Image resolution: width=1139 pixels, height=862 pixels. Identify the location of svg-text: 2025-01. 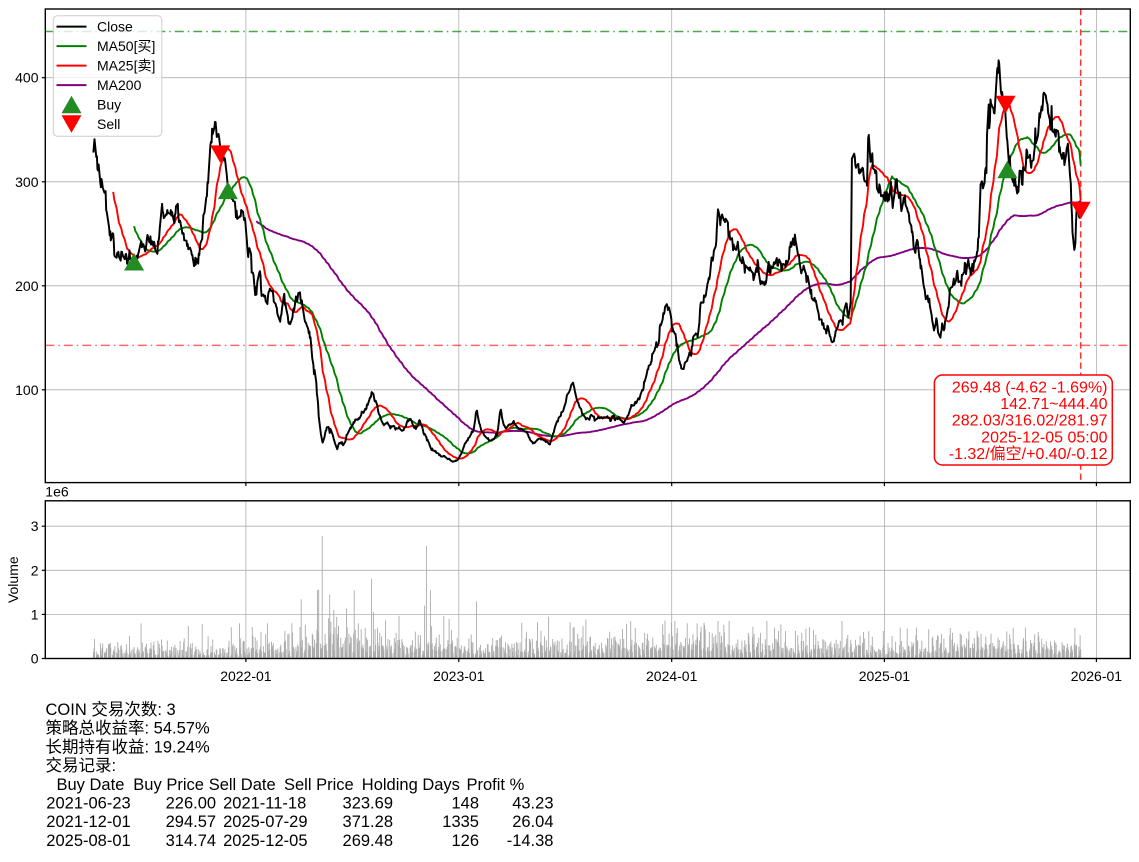
(885, 676).